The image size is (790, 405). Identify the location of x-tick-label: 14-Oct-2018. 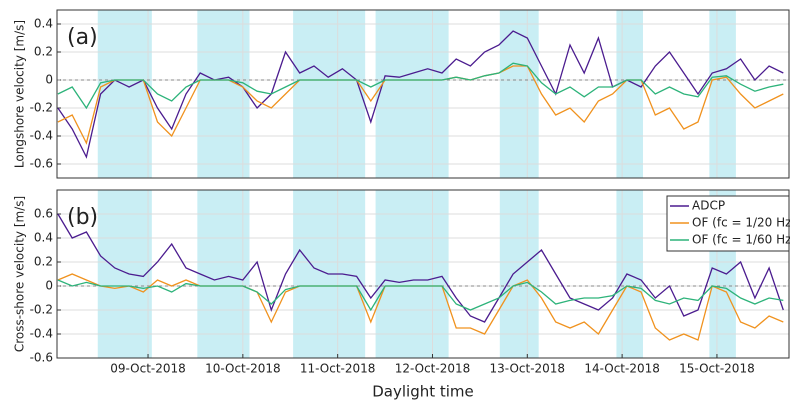
(622, 369).